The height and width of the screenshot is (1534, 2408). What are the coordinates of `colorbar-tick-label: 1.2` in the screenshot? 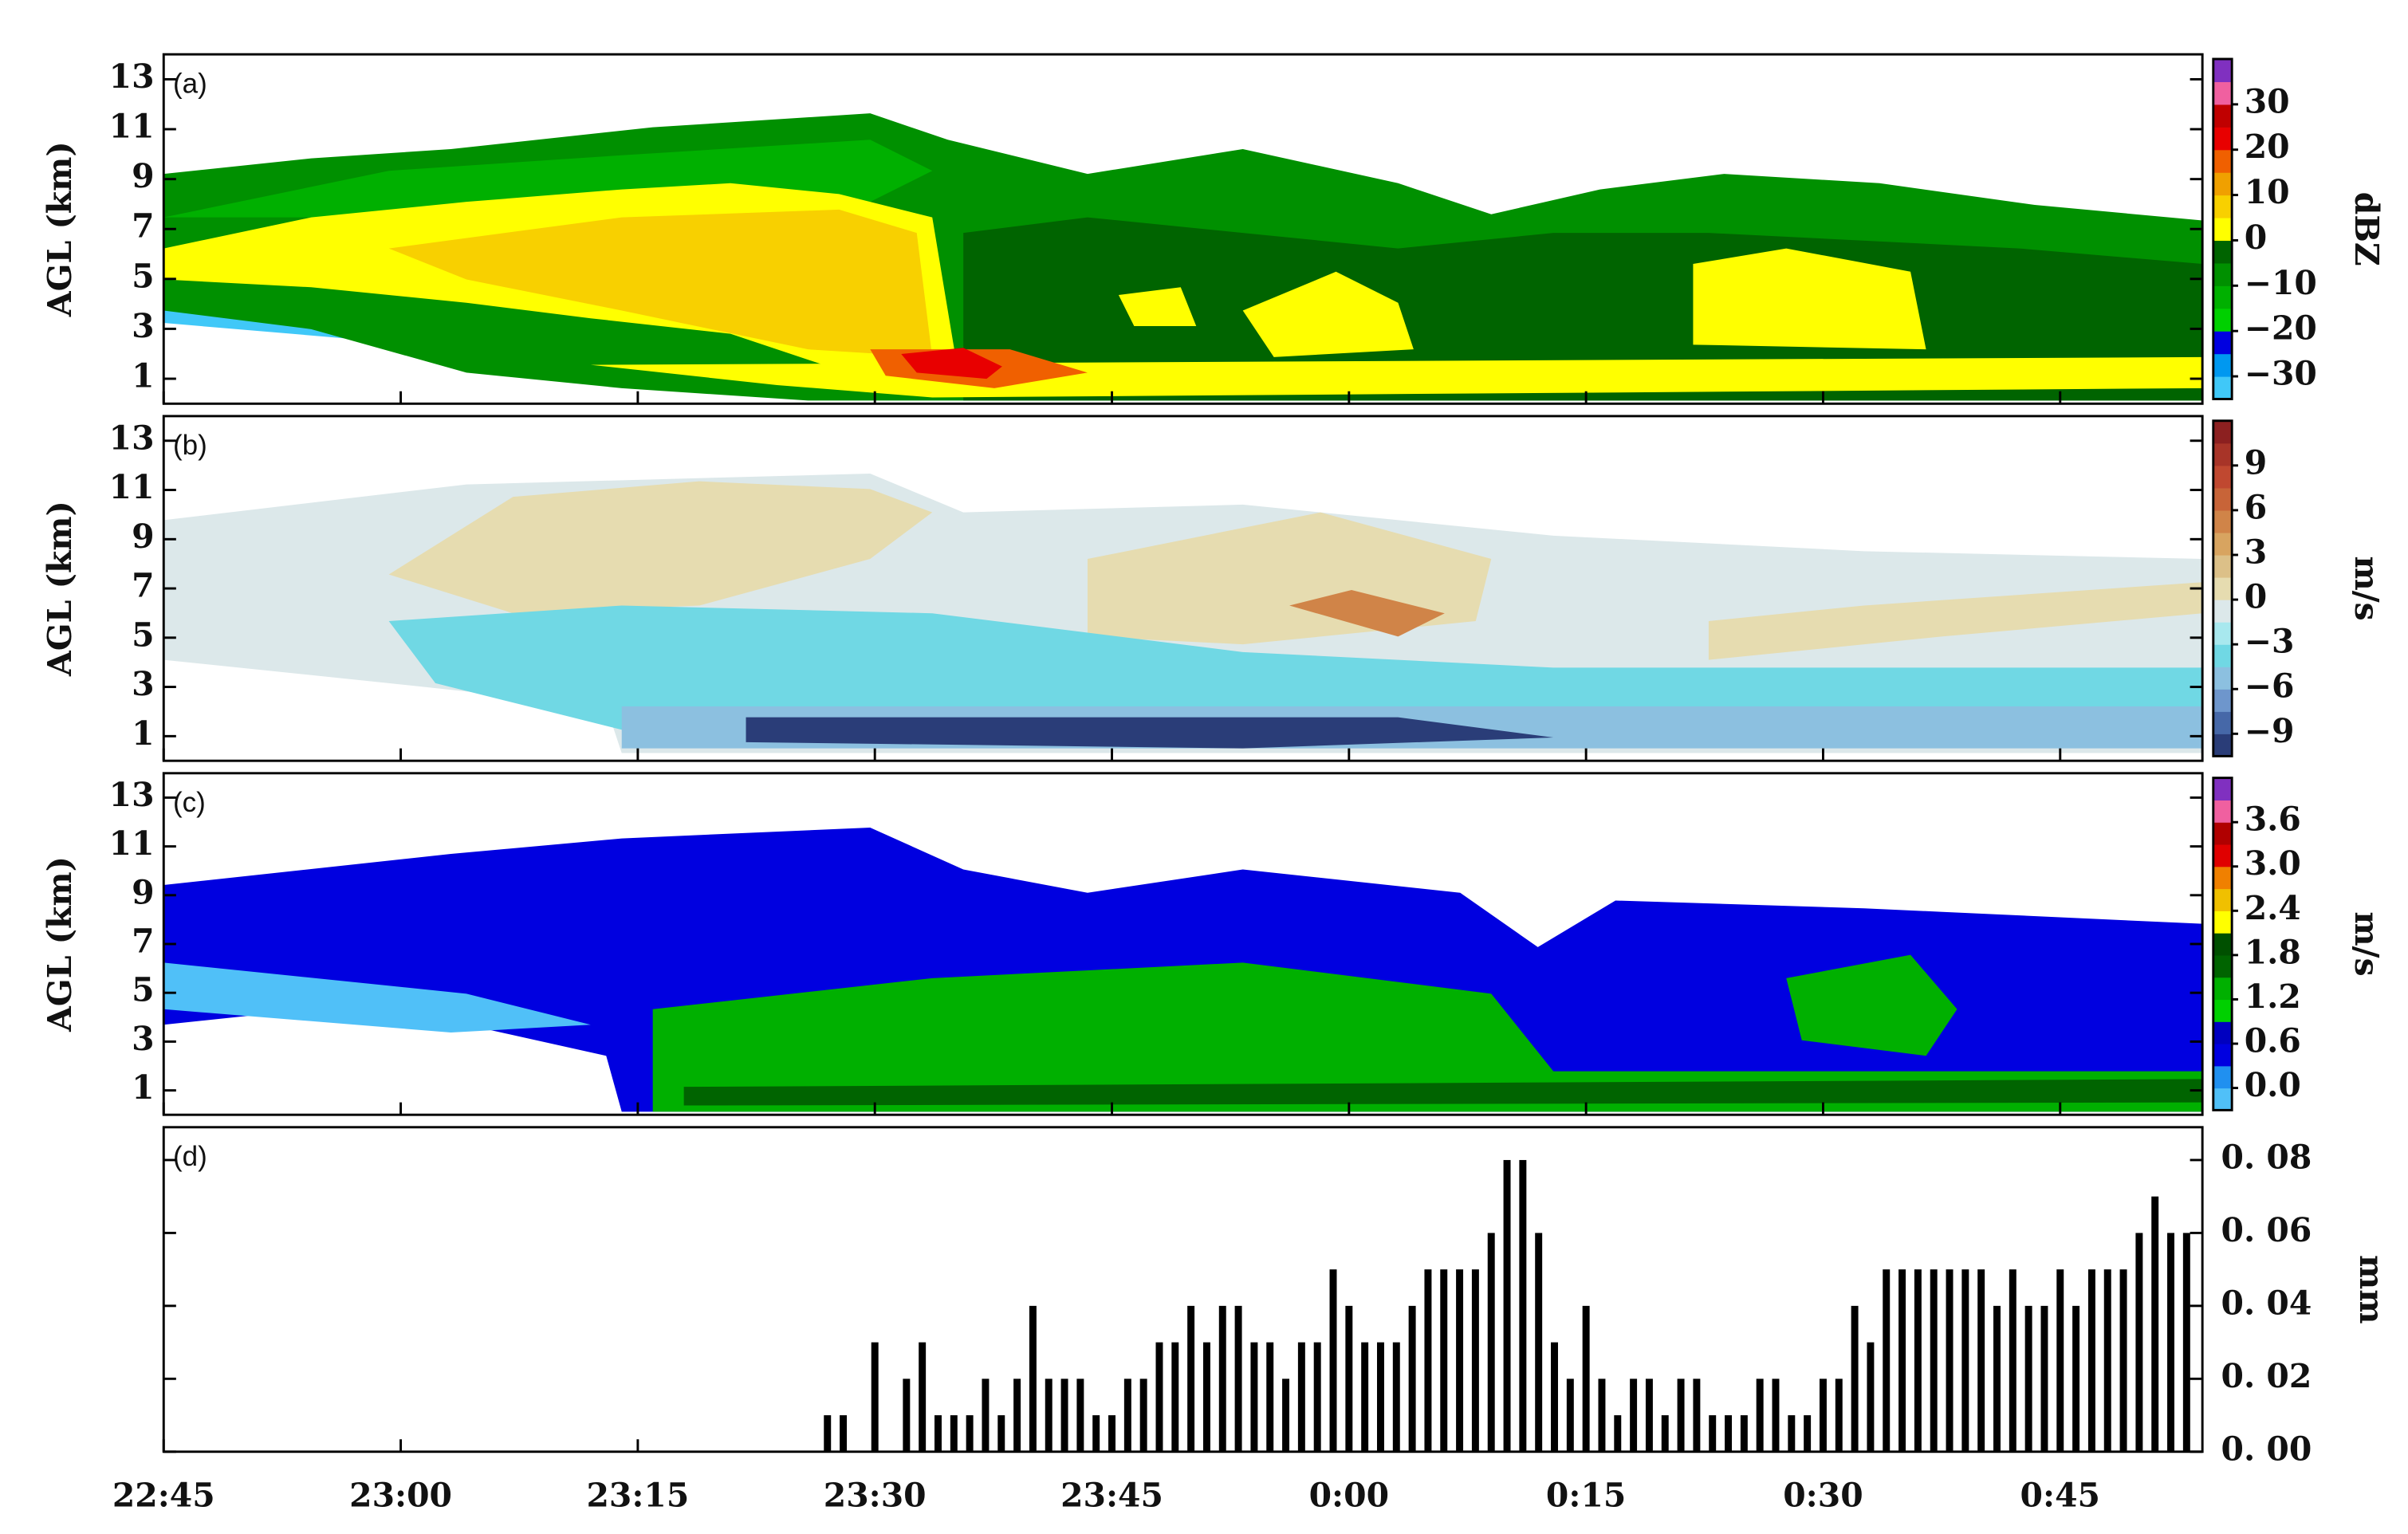 It's located at (2273, 996).